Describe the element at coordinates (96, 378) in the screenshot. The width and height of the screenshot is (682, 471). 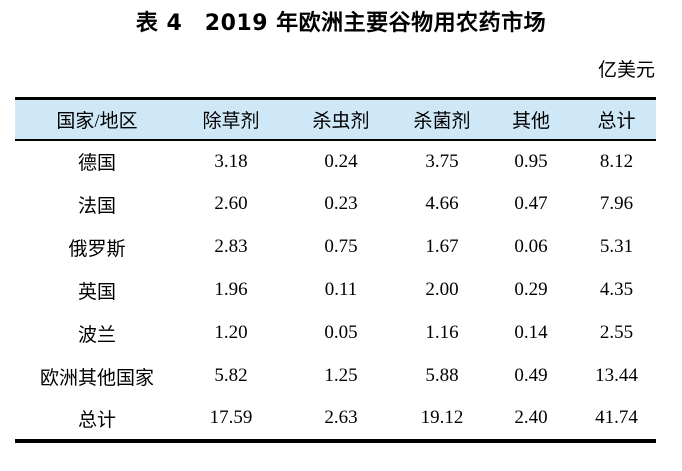
I see `cell-country: 欧洲其他国家` at that location.